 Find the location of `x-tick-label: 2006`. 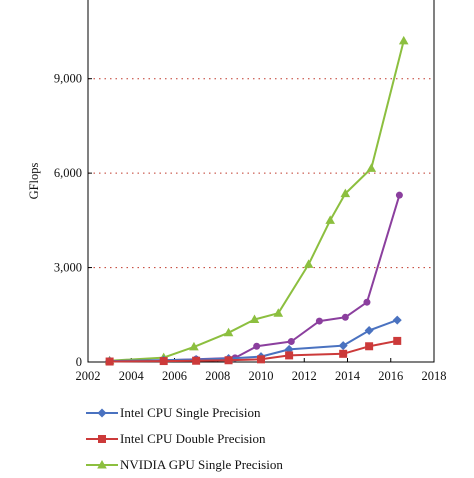

x-tick-label: 2006 is located at coordinates (174, 376).